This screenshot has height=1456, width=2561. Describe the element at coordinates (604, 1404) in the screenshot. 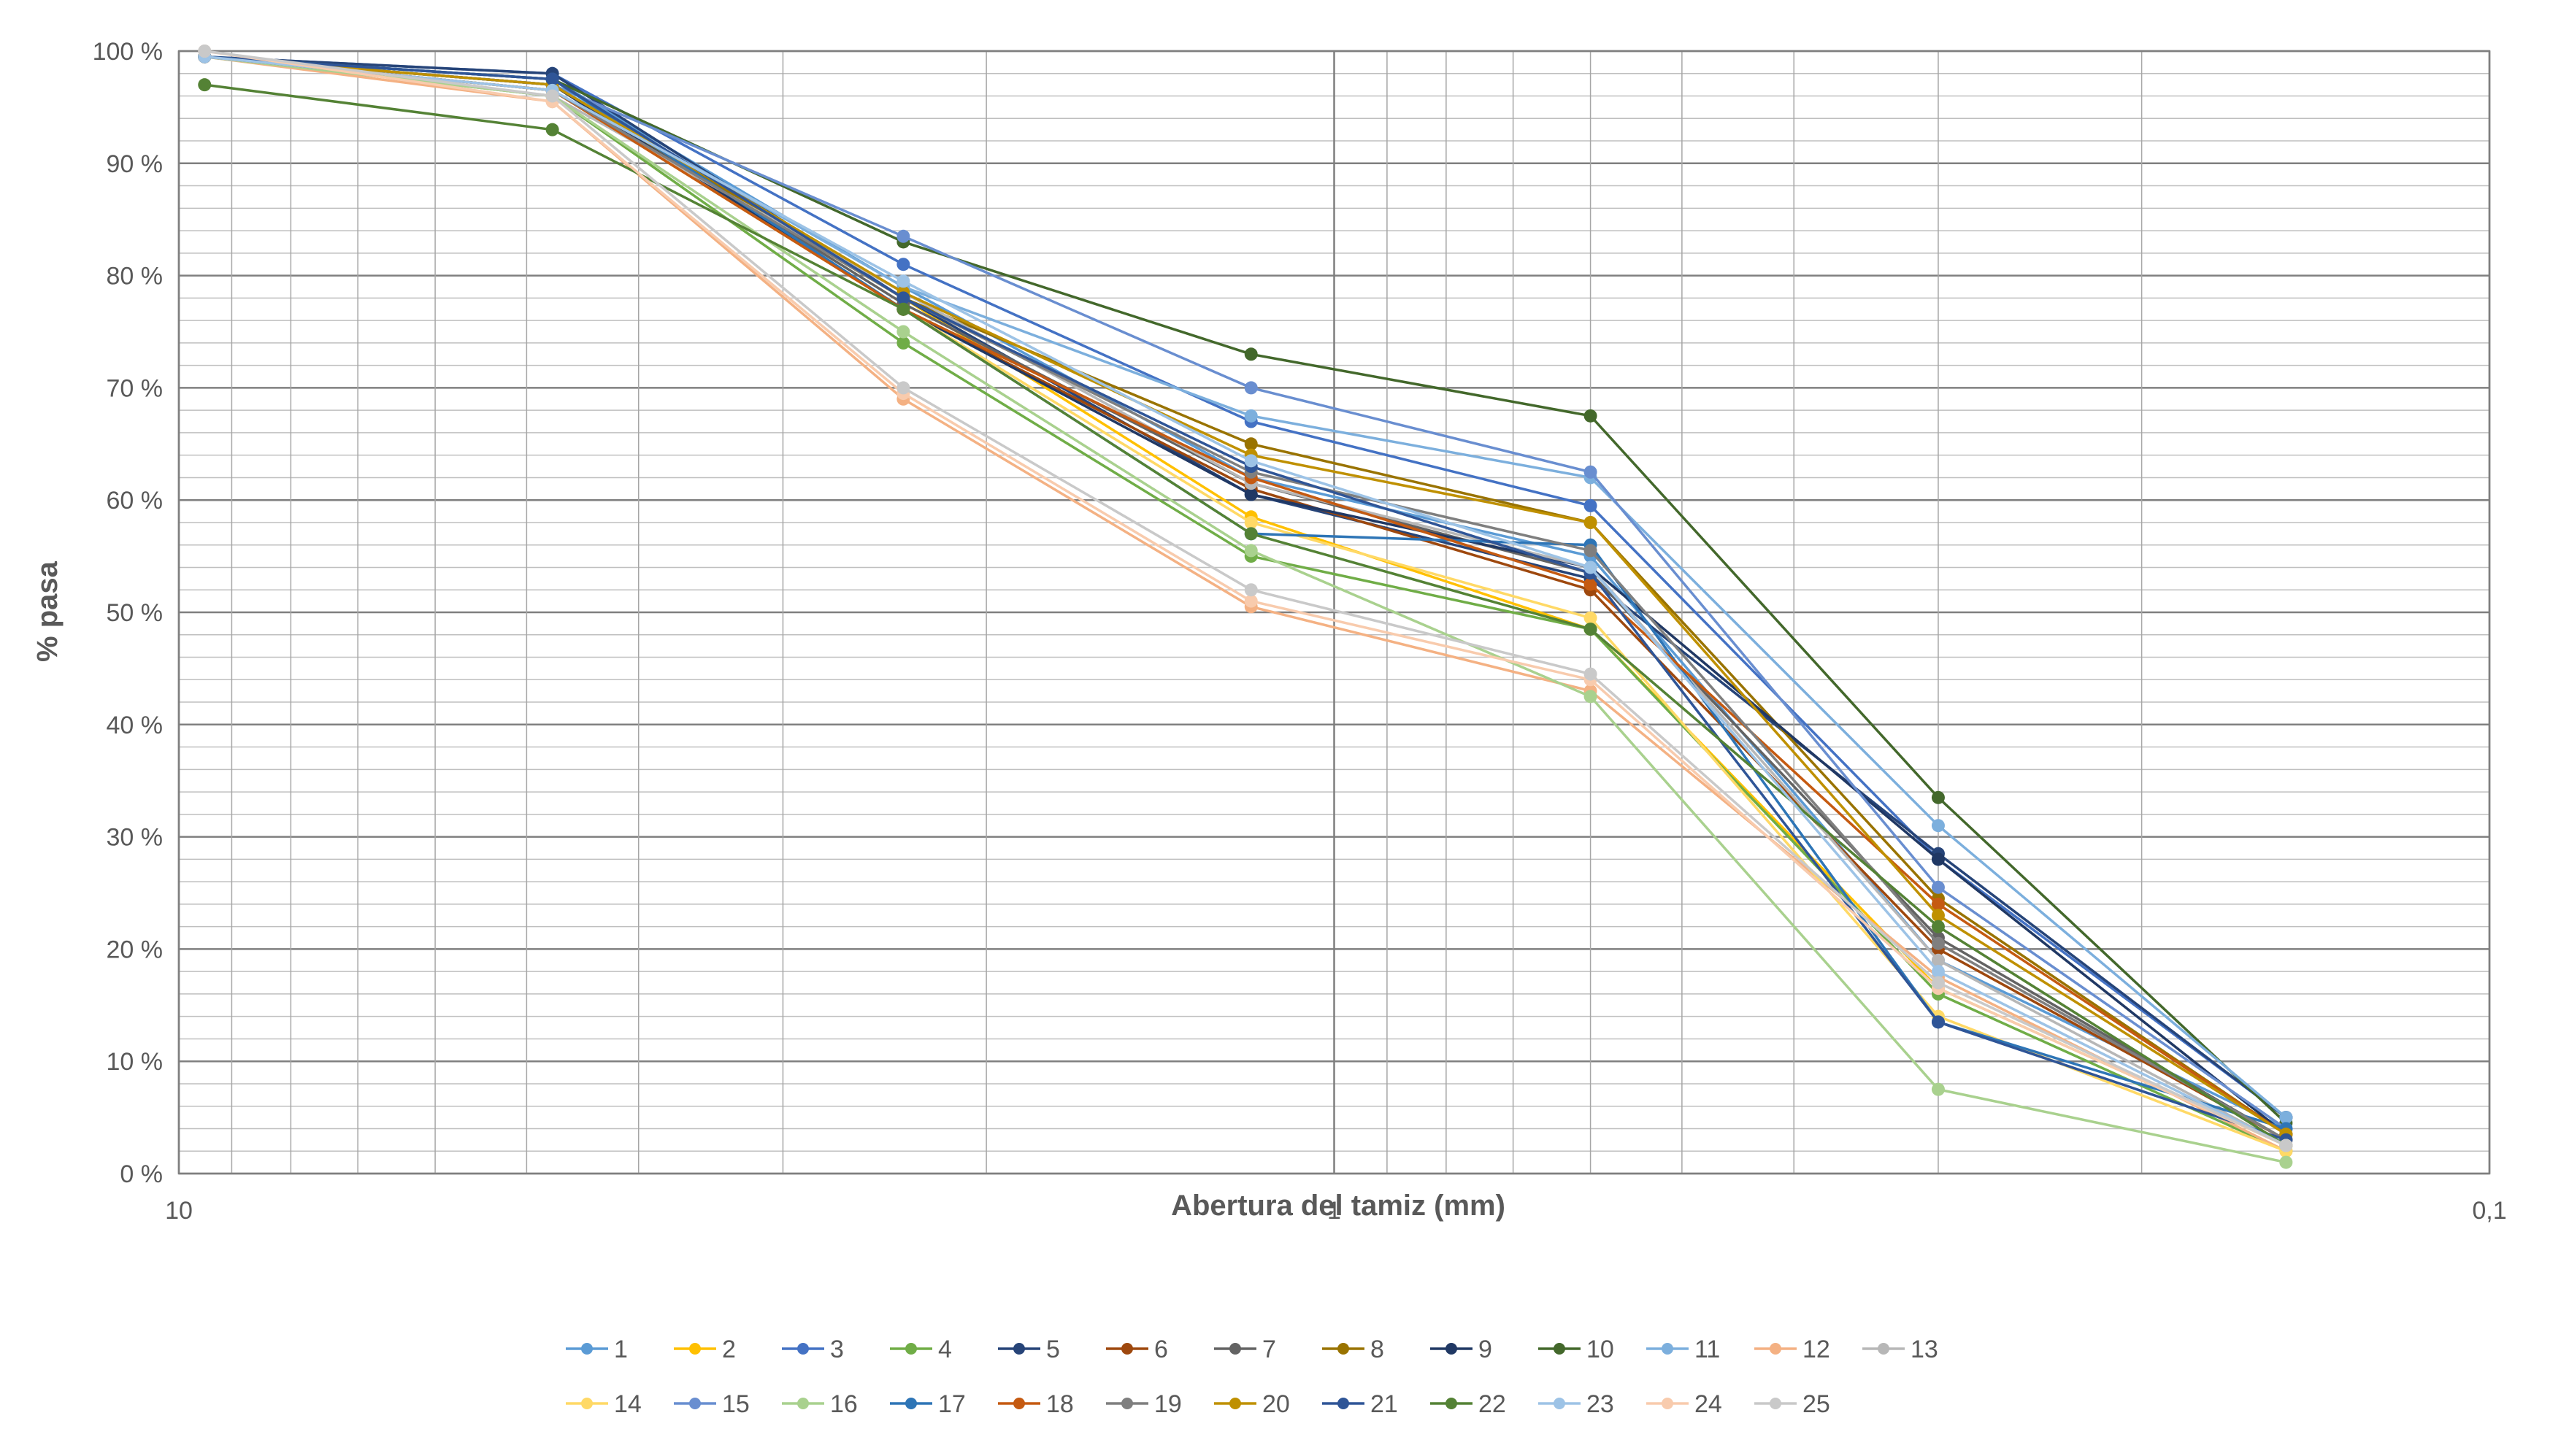

I see `legend-item: 14` at that location.